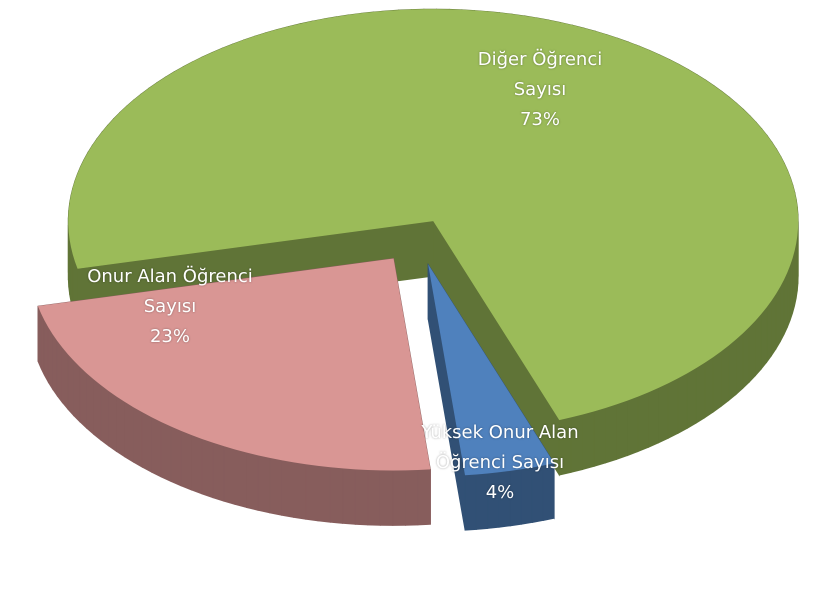 This screenshot has width=829, height=607. What do you see at coordinates (500, 492) in the screenshot?
I see `value-label: 4%` at bounding box center [500, 492].